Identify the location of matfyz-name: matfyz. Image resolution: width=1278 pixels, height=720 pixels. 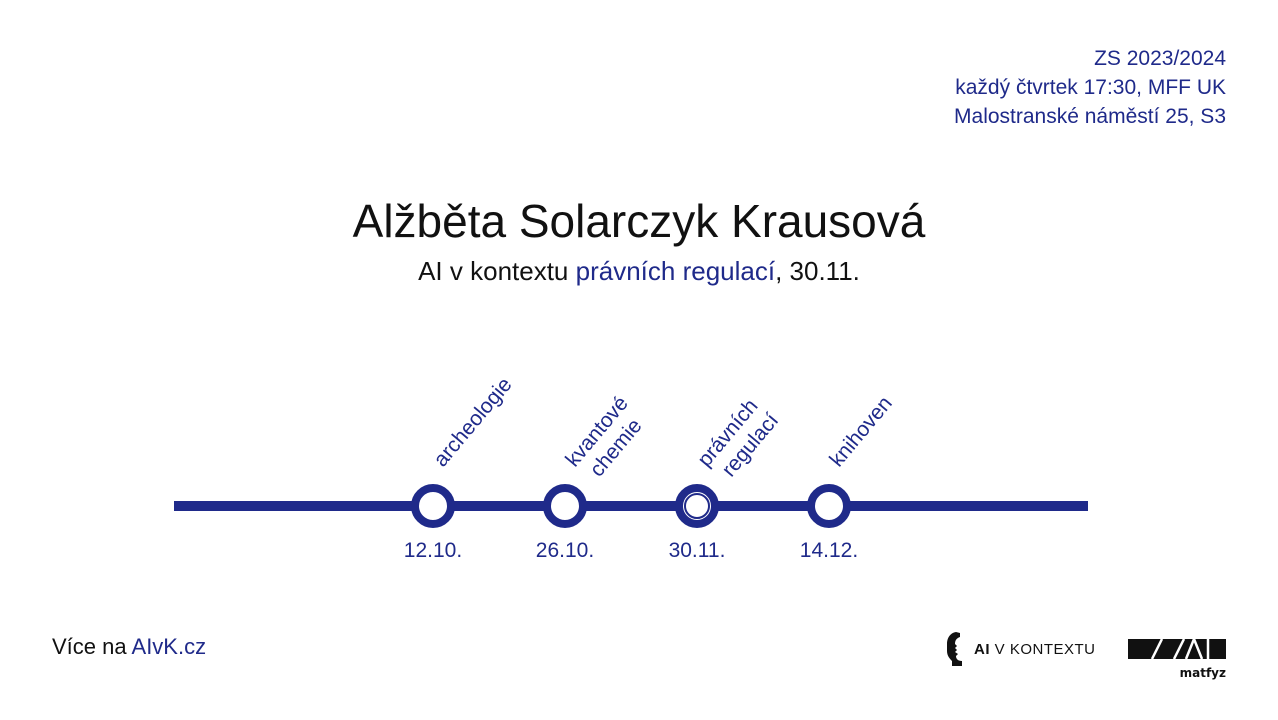
(1202, 673).